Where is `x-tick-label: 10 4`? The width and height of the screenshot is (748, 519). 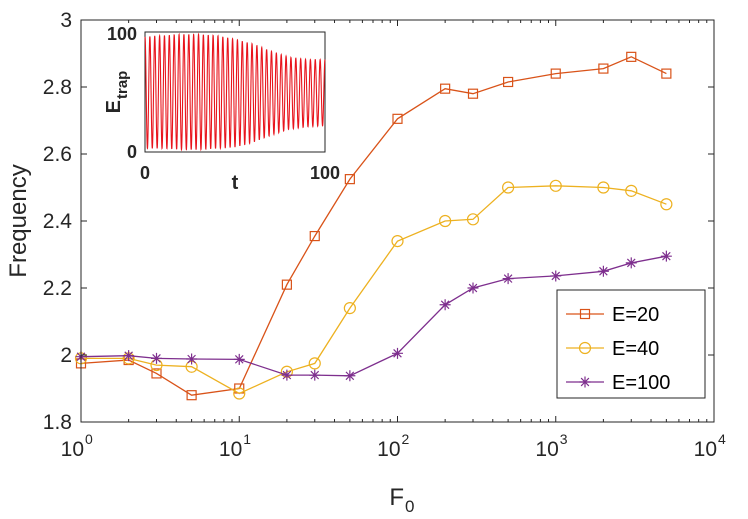 x-tick-label: 10 4 is located at coordinates (710, 446).